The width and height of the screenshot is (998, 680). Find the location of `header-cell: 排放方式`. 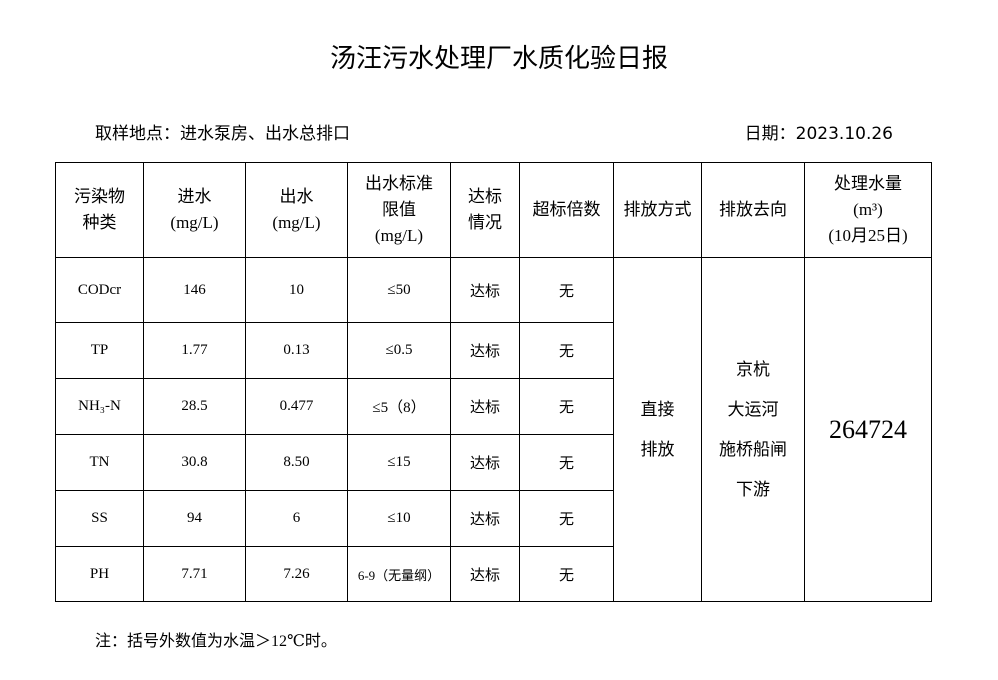

header-cell: 排放方式 is located at coordinates (657, 210).